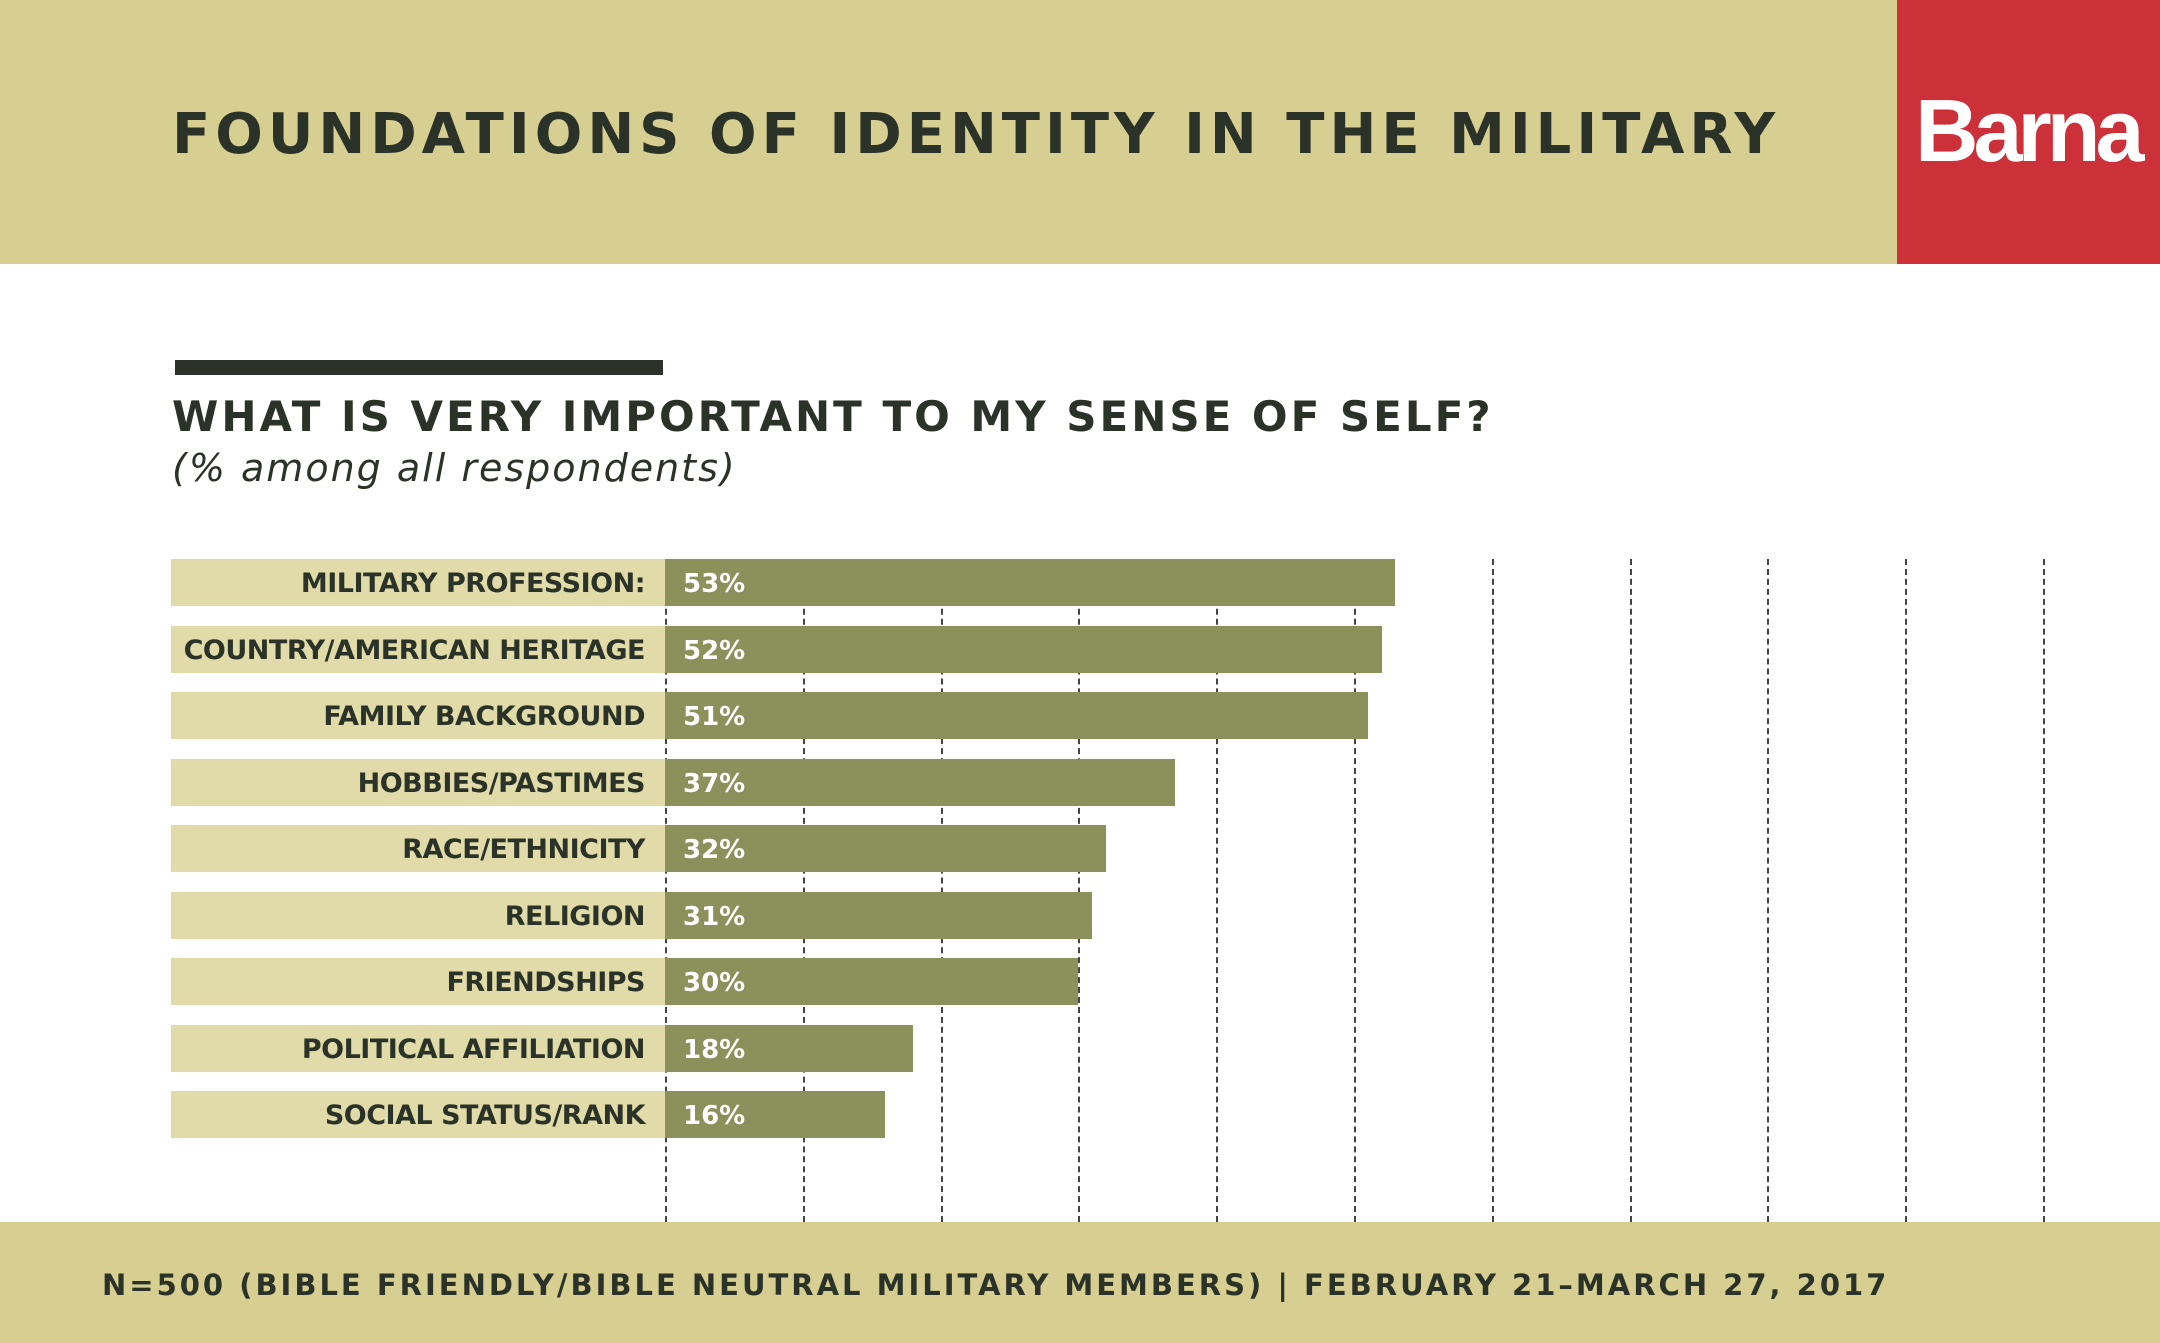 This screenshot has height=1343, width=2160. Describe the element at coordinates (473, 1049) in the screenshot. I see `category-label: POLITICAL AFFILIATION` at that location.